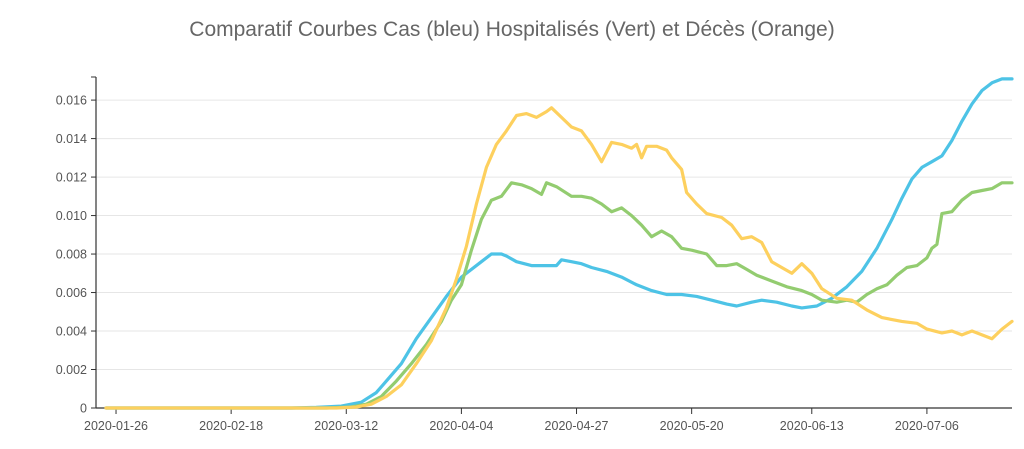  What do you see at coordinates (71, 139) in the screenshot?
I see `y-tick-label: 0.014` at bounding box center [71, 139].